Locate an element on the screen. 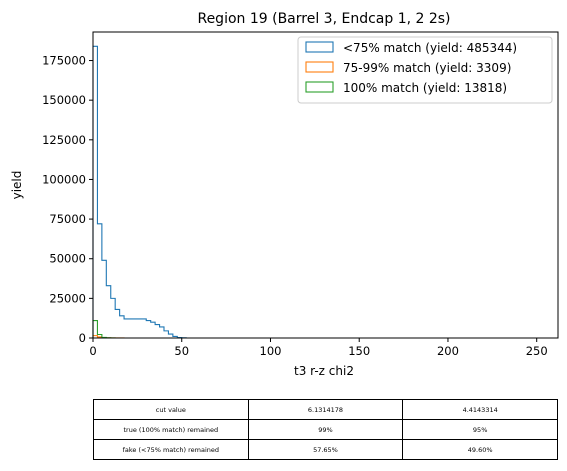  x-tick-label: 250 is located at coordinates (537, 351).